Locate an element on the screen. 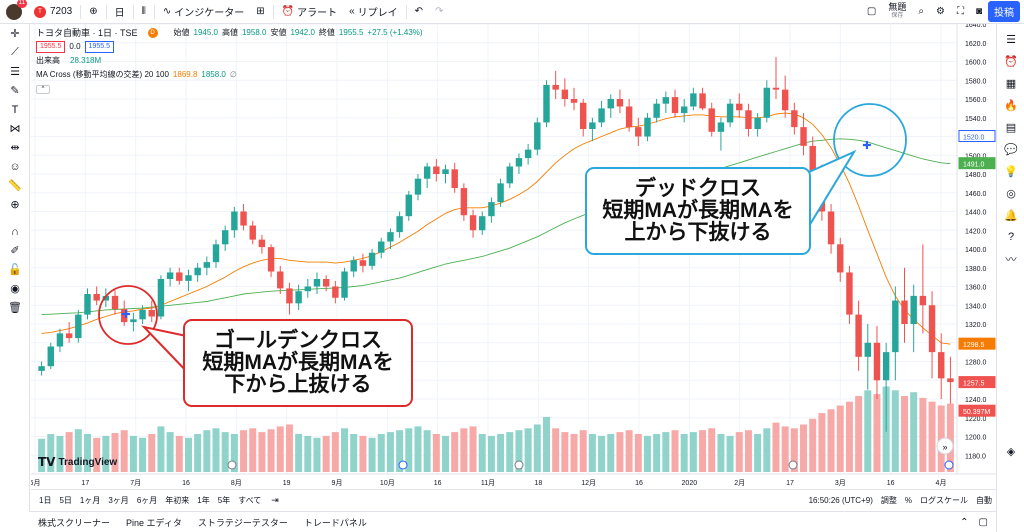 This screenshot has width=1024, height=532. notifications-button: 🔔 is located at coordinates (1010, 215).